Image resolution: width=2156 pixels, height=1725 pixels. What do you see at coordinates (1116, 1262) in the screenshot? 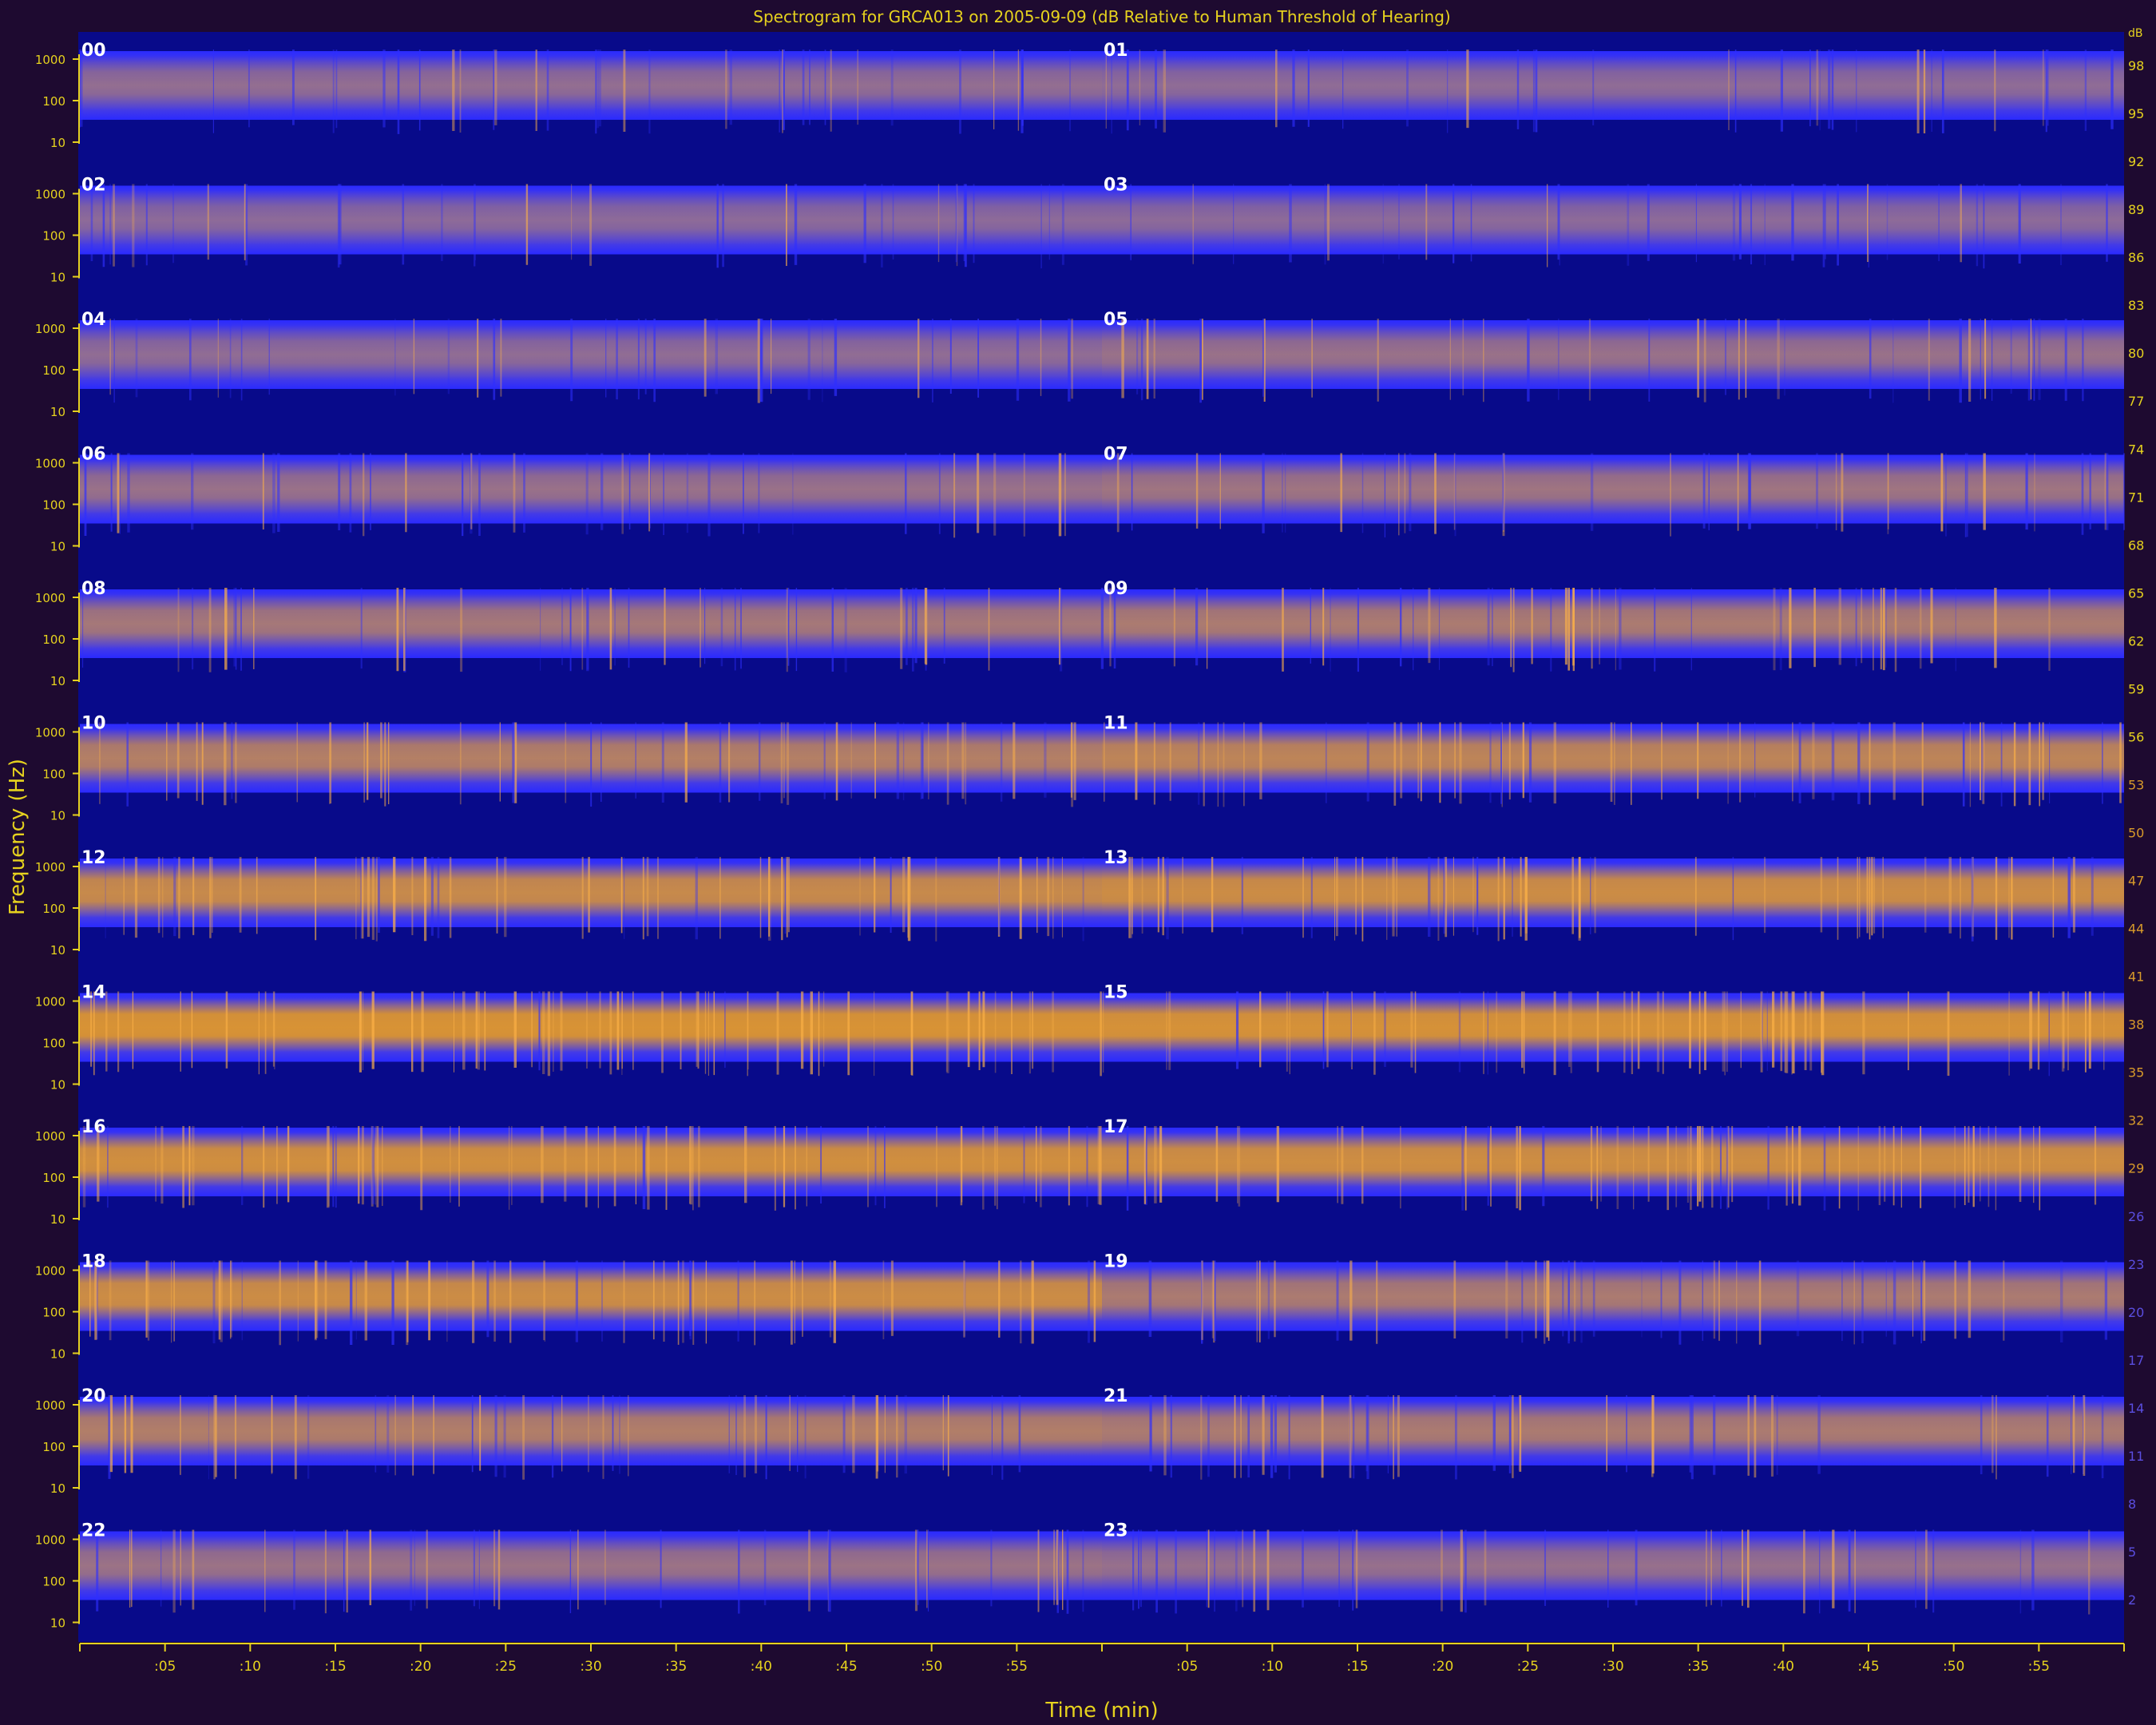
I see `hour-label: 19` at bounding box center [1116, 1262].